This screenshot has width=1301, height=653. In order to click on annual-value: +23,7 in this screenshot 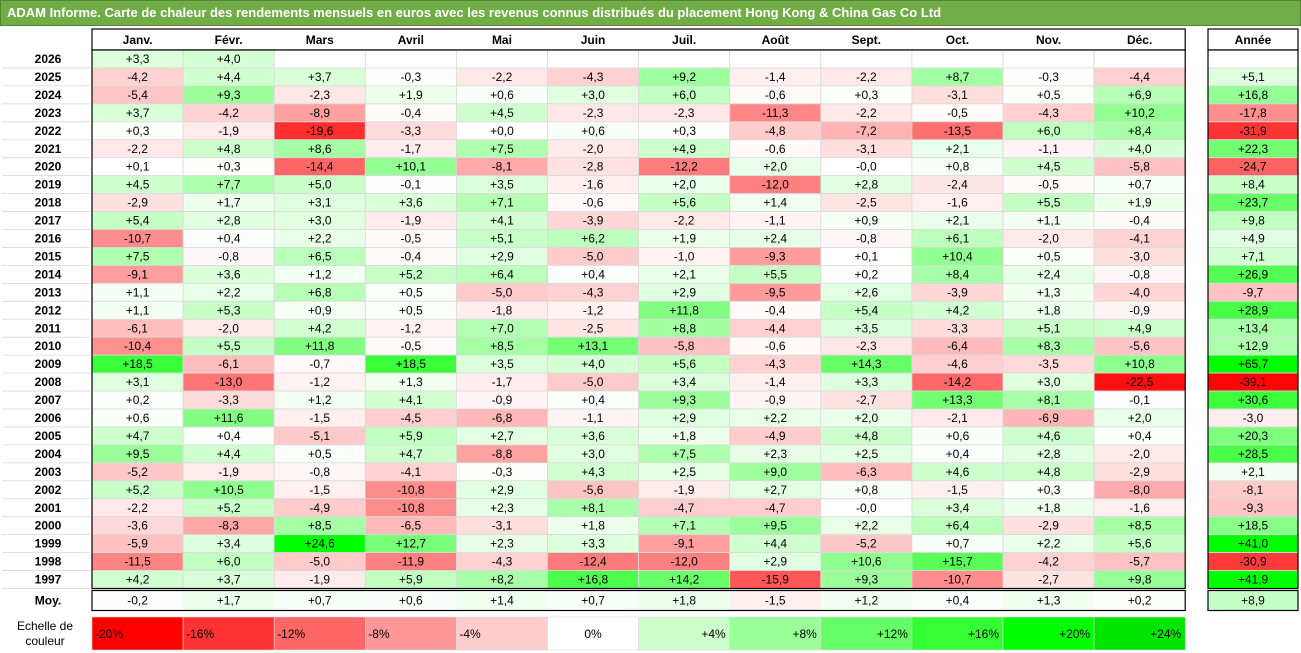, I will do `click(1253, 203)`.